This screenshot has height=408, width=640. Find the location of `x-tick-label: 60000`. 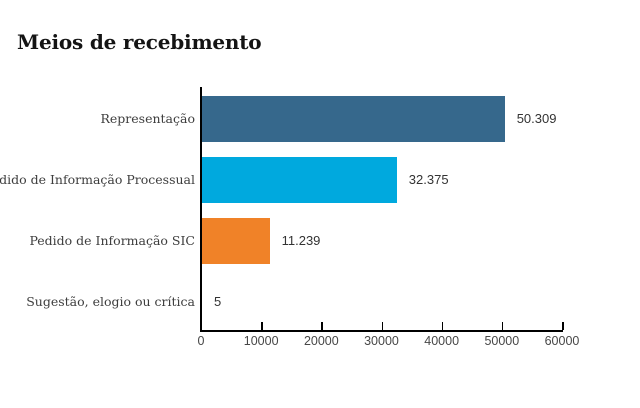

x-tick-label: 60000 is located at coordinates (562, 341).